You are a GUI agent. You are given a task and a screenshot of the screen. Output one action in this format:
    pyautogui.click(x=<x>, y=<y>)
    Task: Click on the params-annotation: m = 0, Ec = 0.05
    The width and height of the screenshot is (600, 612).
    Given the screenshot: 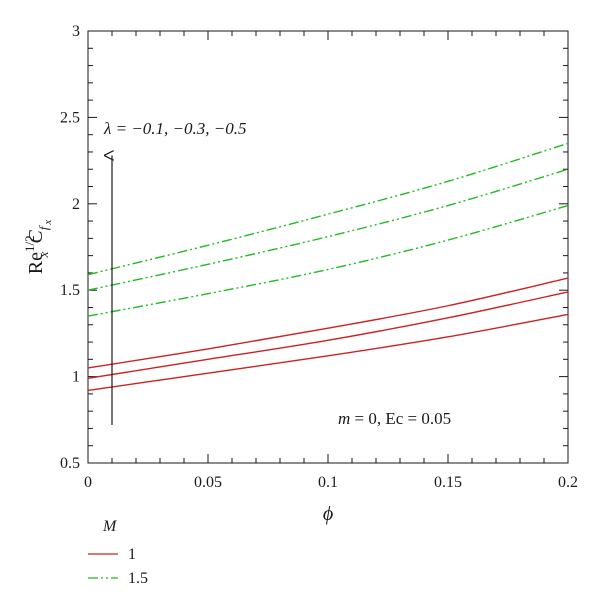 What is the action you would take?
    pyautogui.click(x=394, y=418)
    